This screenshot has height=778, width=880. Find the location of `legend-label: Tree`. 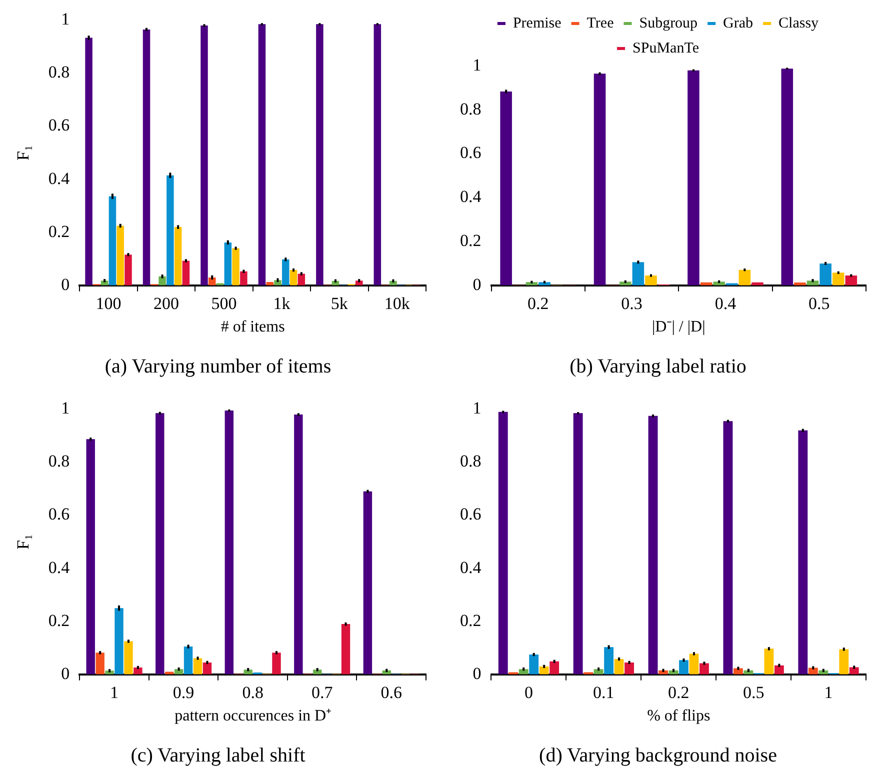

legend-label: Tree is located at coordinates (600, 23).